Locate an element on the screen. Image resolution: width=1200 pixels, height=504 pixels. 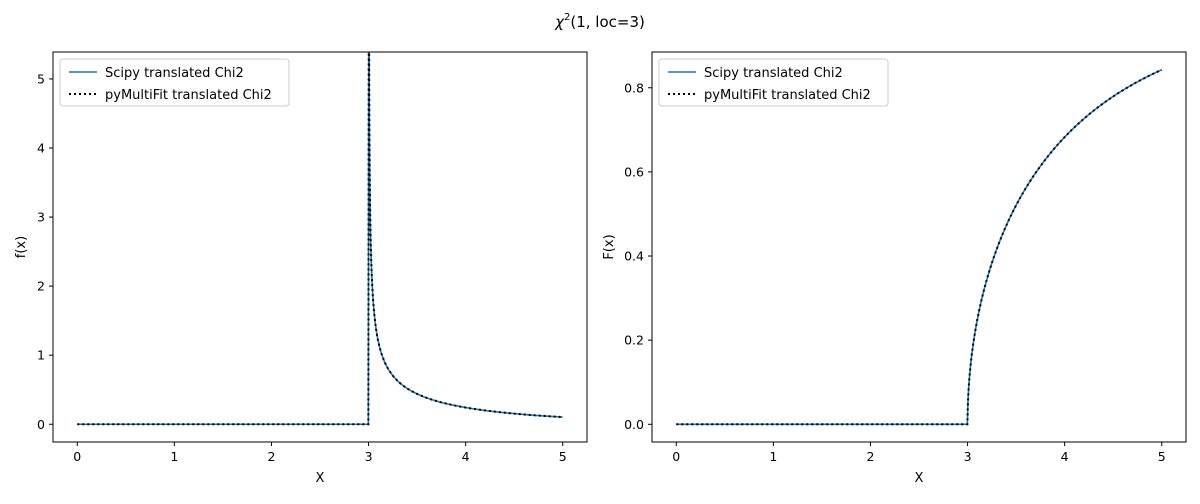
y-tick-label: 0 is located at coordinates (41, 424).